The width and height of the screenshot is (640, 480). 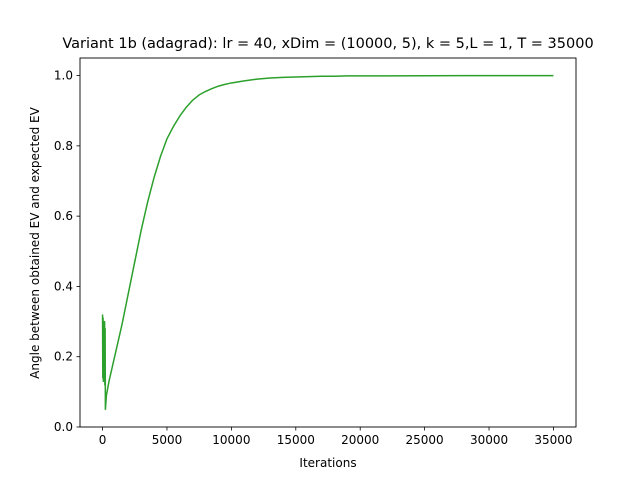 What do you see at coordinates (489, 440) in the screenshot?
I see `x-tick-label: 30000` at bounding box center [489, 440].